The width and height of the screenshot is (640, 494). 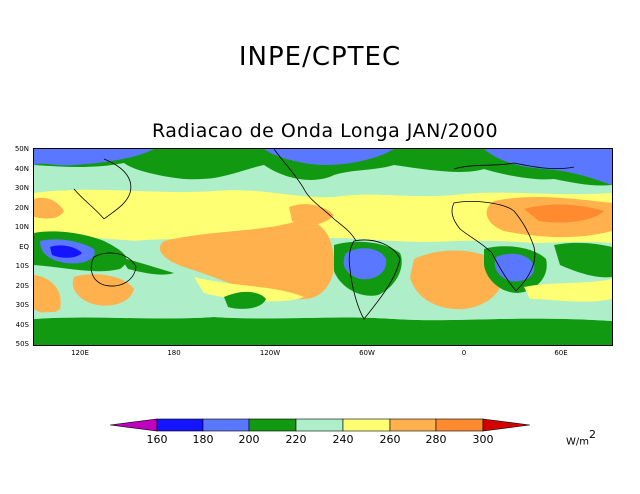 I want to click on southwest-warm-patch, so click(x=47, y=294).